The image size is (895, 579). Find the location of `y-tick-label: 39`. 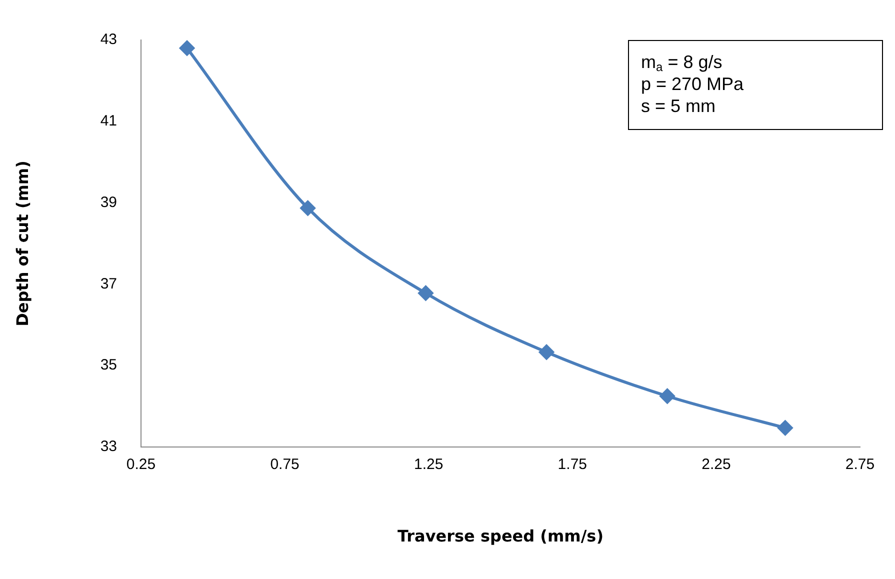

y-tick-label: 39 is located at coordinates (108, 202).